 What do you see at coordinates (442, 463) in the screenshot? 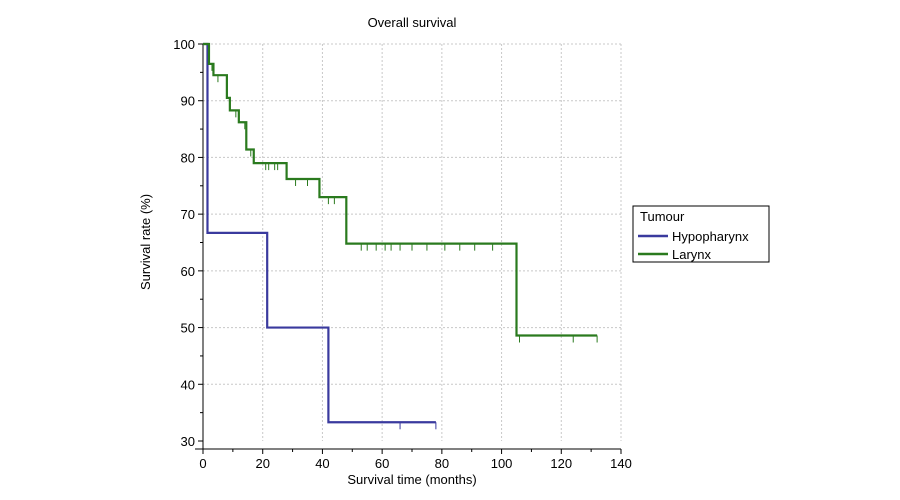
I see `x-tick-label: 80` at bounding box center [442, 463].